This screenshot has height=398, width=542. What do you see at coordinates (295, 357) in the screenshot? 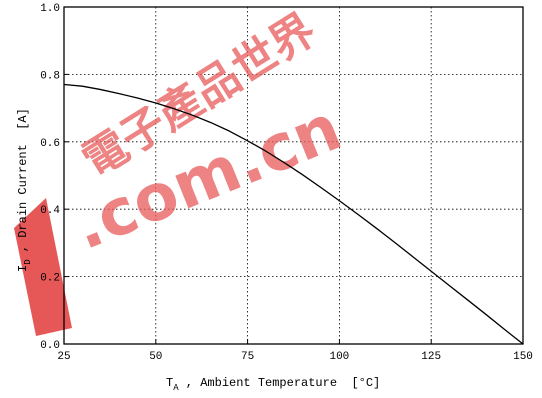
I see `x-tick-labels: 25 50 75 100 125 150` at bounding box center [295, 357].